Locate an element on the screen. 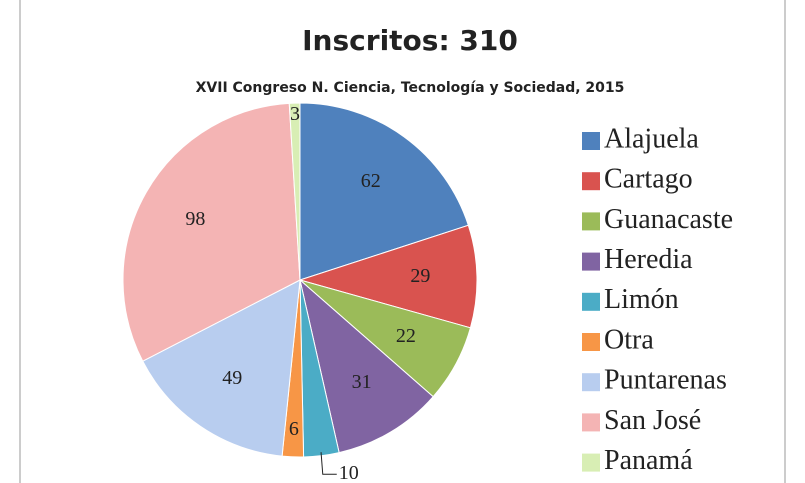 Image resolution: width=805 pixels, height=483 pixels. legend-label: Heredia is located at coordinates (648, 259).